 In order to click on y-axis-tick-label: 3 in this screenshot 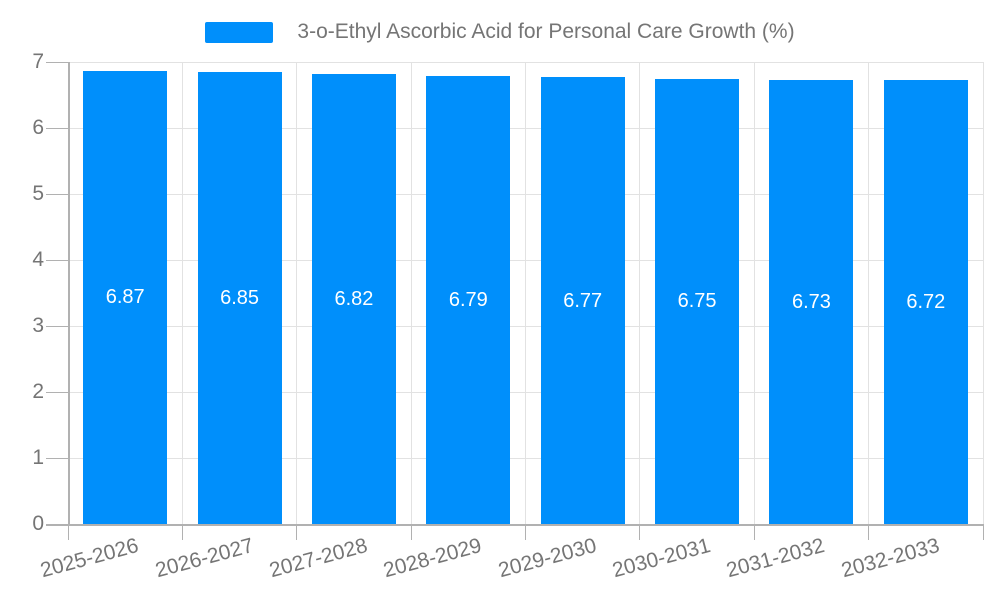, I will do `click(38, 325)`.